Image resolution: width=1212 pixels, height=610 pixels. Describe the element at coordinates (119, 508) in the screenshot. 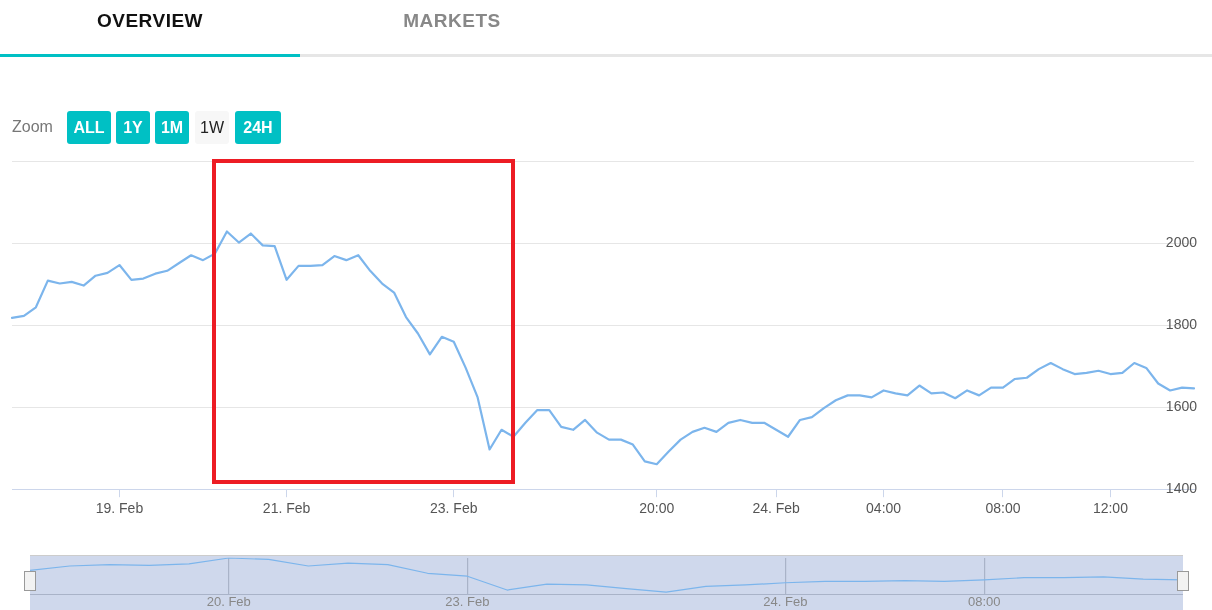

I see `x-tick-label: 19. Feb` at that location.